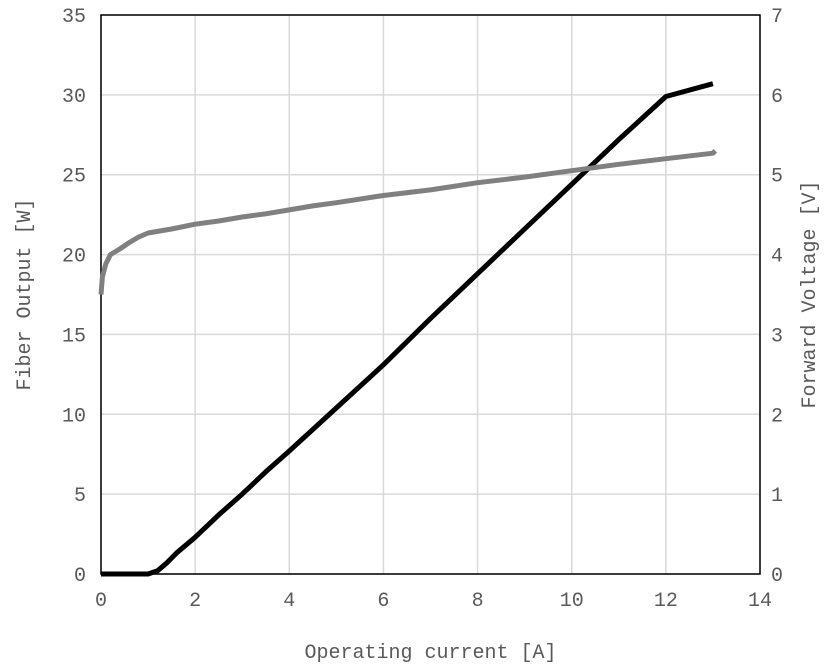 This screenshot has width=832, height=669. Describe the element at coordinates (777, 97) in the screenshot. I see `y-tick-label-right: 6` at that location.